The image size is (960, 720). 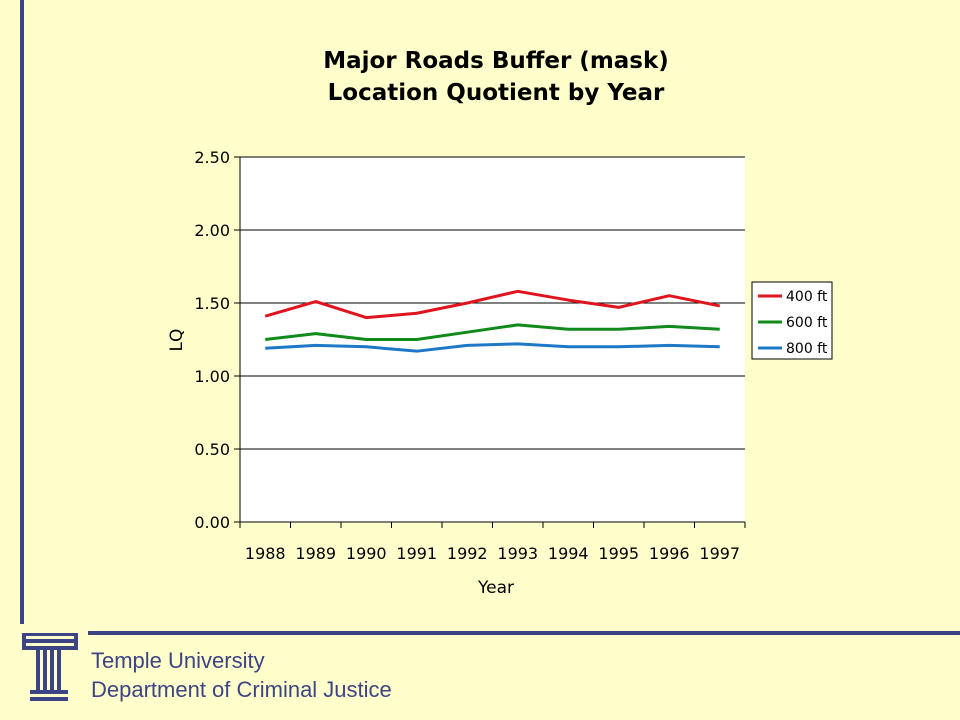 I want to click on y-tick-label: 2.00, so click(x=212, y=230).